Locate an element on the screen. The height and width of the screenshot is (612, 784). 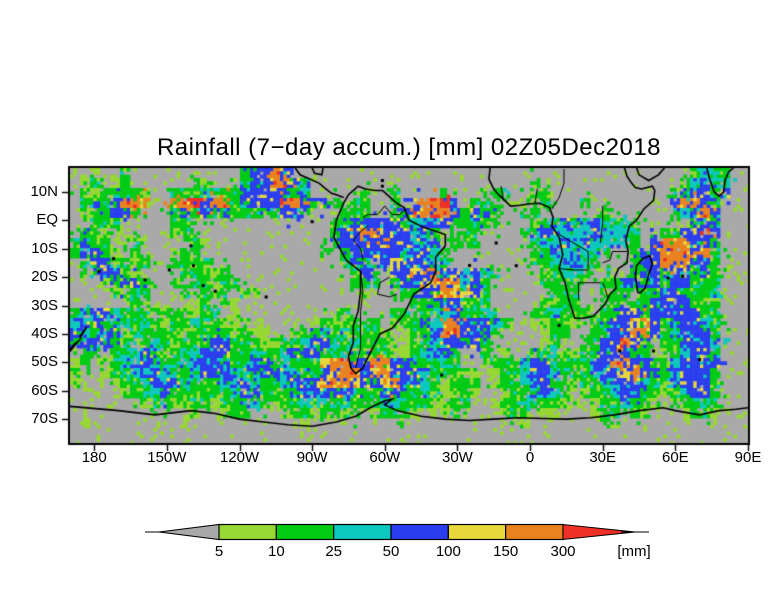
x-axis-tick-label: 120W is located at coordinates (239, 457).